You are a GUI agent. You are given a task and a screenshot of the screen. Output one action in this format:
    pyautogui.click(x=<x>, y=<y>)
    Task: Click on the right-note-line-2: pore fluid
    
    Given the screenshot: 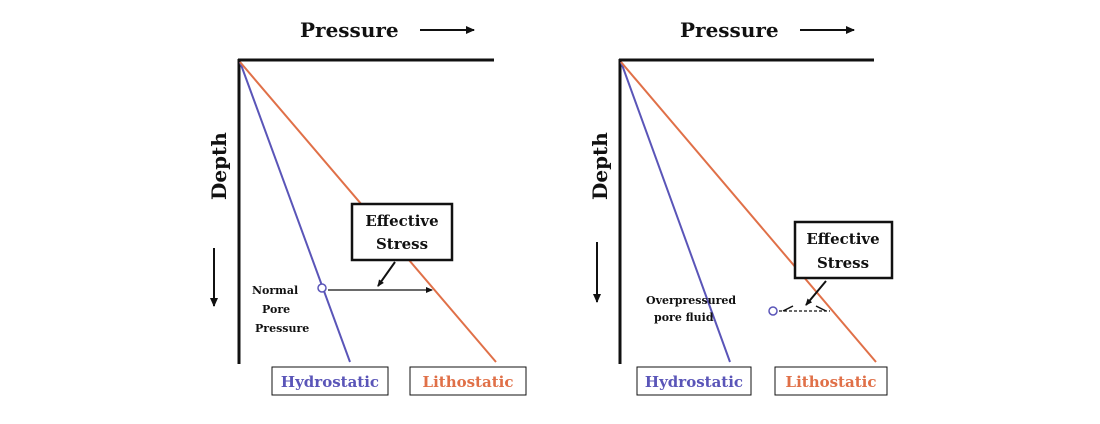 What is the action you would take?
    pyautogui.click(x=684, y=317)
    